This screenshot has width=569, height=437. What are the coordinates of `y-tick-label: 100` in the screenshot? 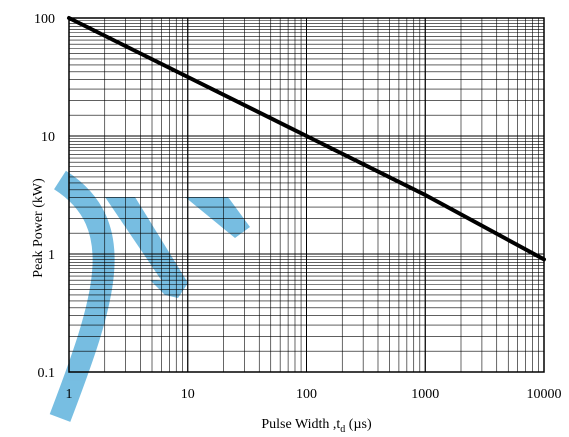 It's located at (44, 19).